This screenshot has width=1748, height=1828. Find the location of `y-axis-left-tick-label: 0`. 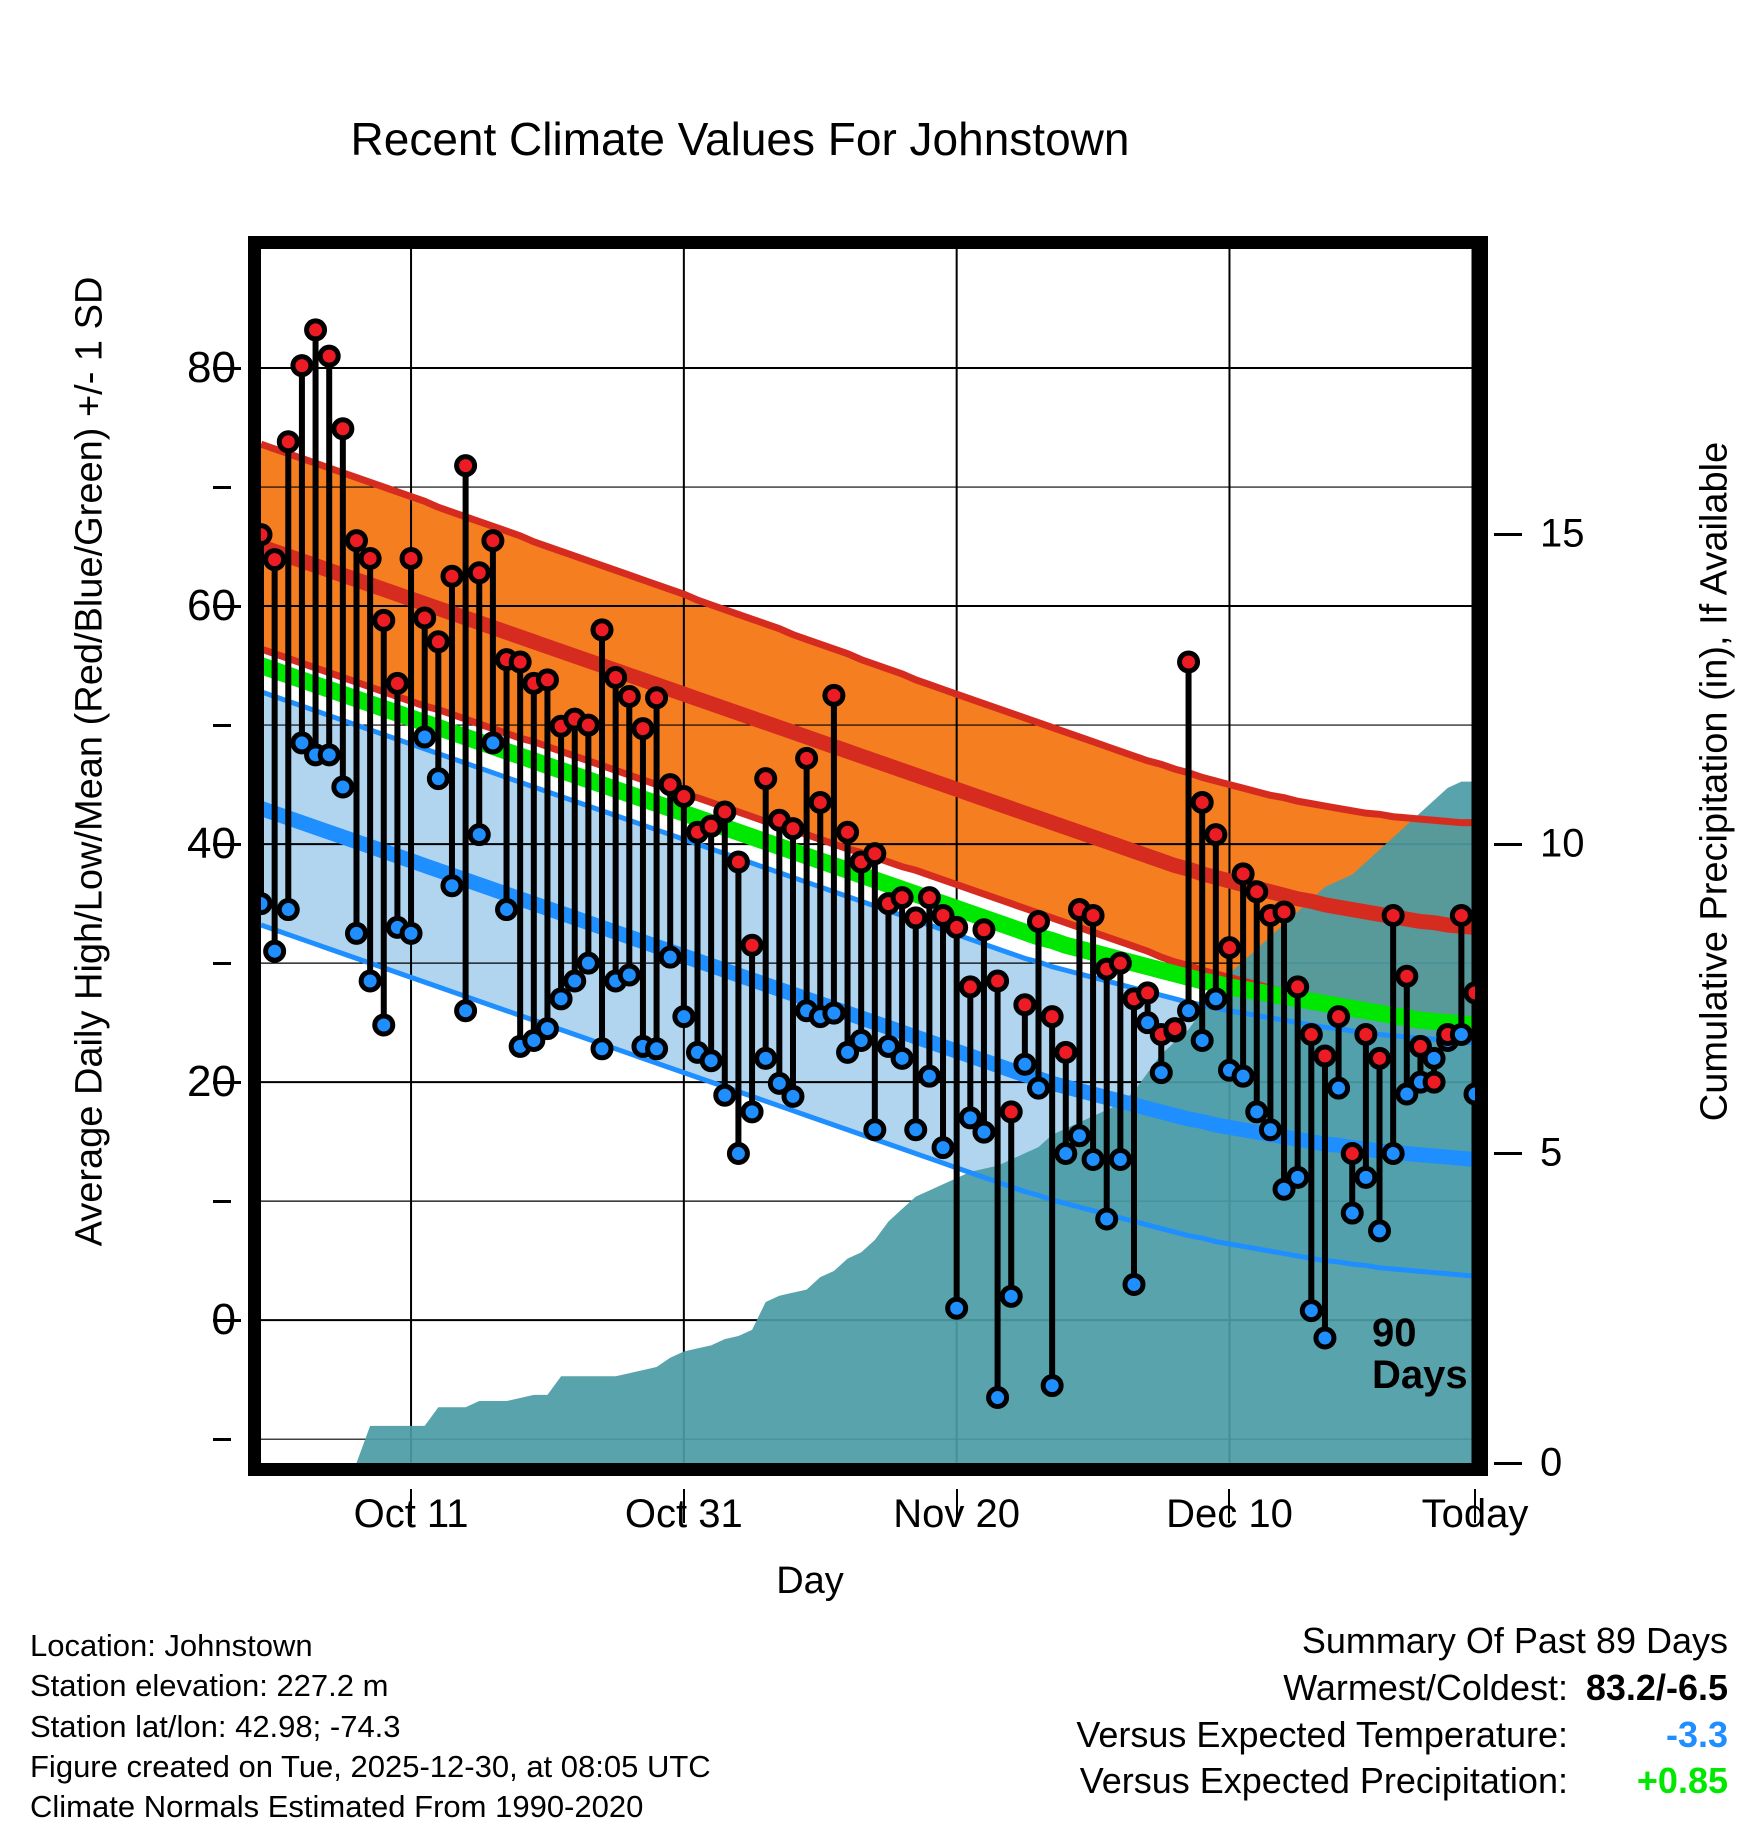

y-axis-left-tick-label: 0 is located at coordinates (223, 1320).